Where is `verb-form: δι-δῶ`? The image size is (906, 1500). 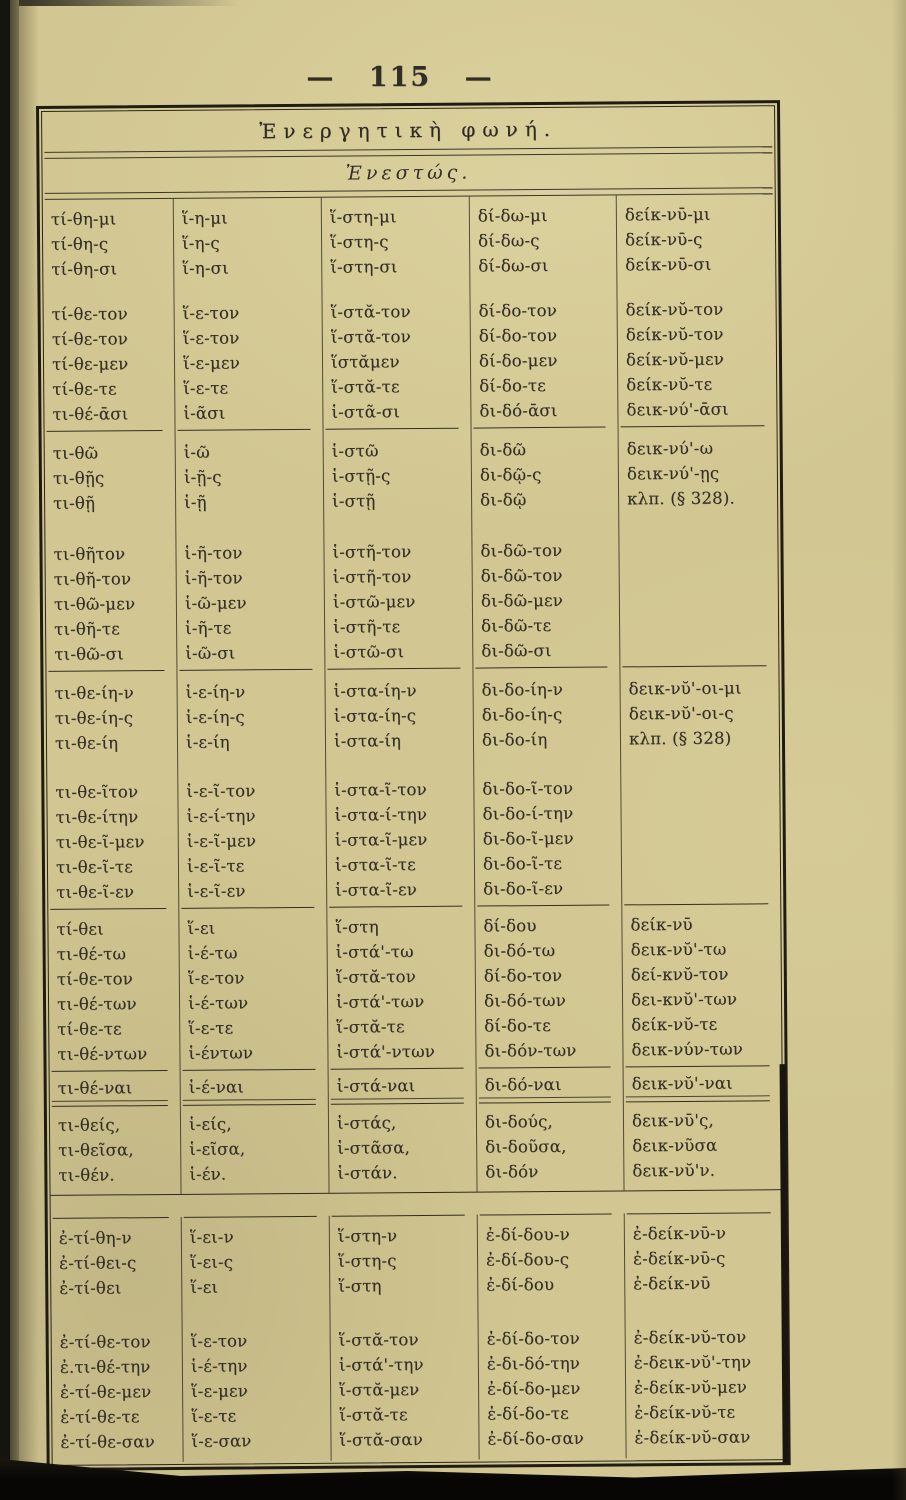
verb-form: δι-δῶ is located at coordinates (503, 450).